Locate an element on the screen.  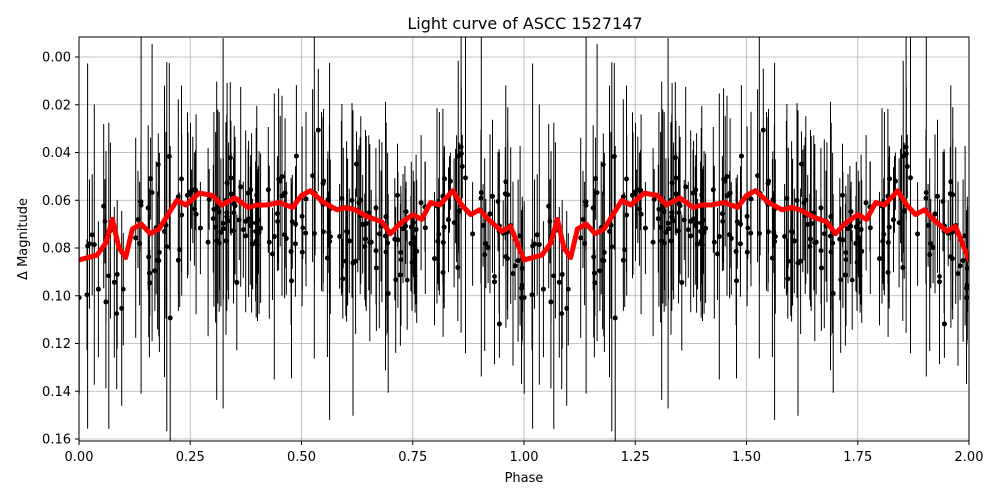
x-tick-label: 0.75 is located at coordinates (412, 457).